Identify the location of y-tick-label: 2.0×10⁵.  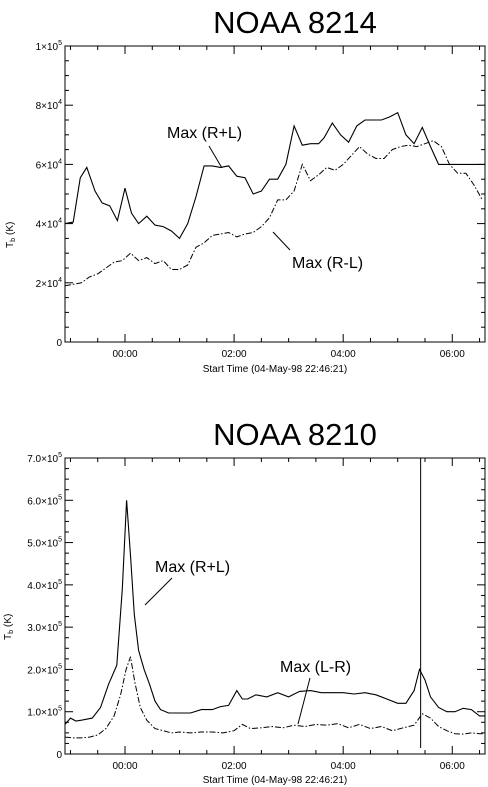
(44, 669).